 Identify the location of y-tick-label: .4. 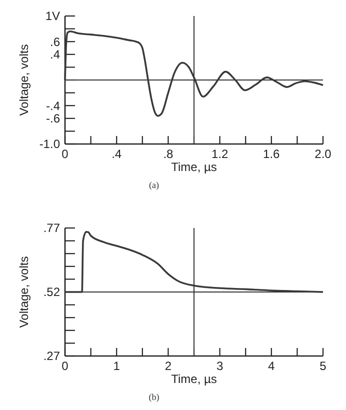
(55, 55).